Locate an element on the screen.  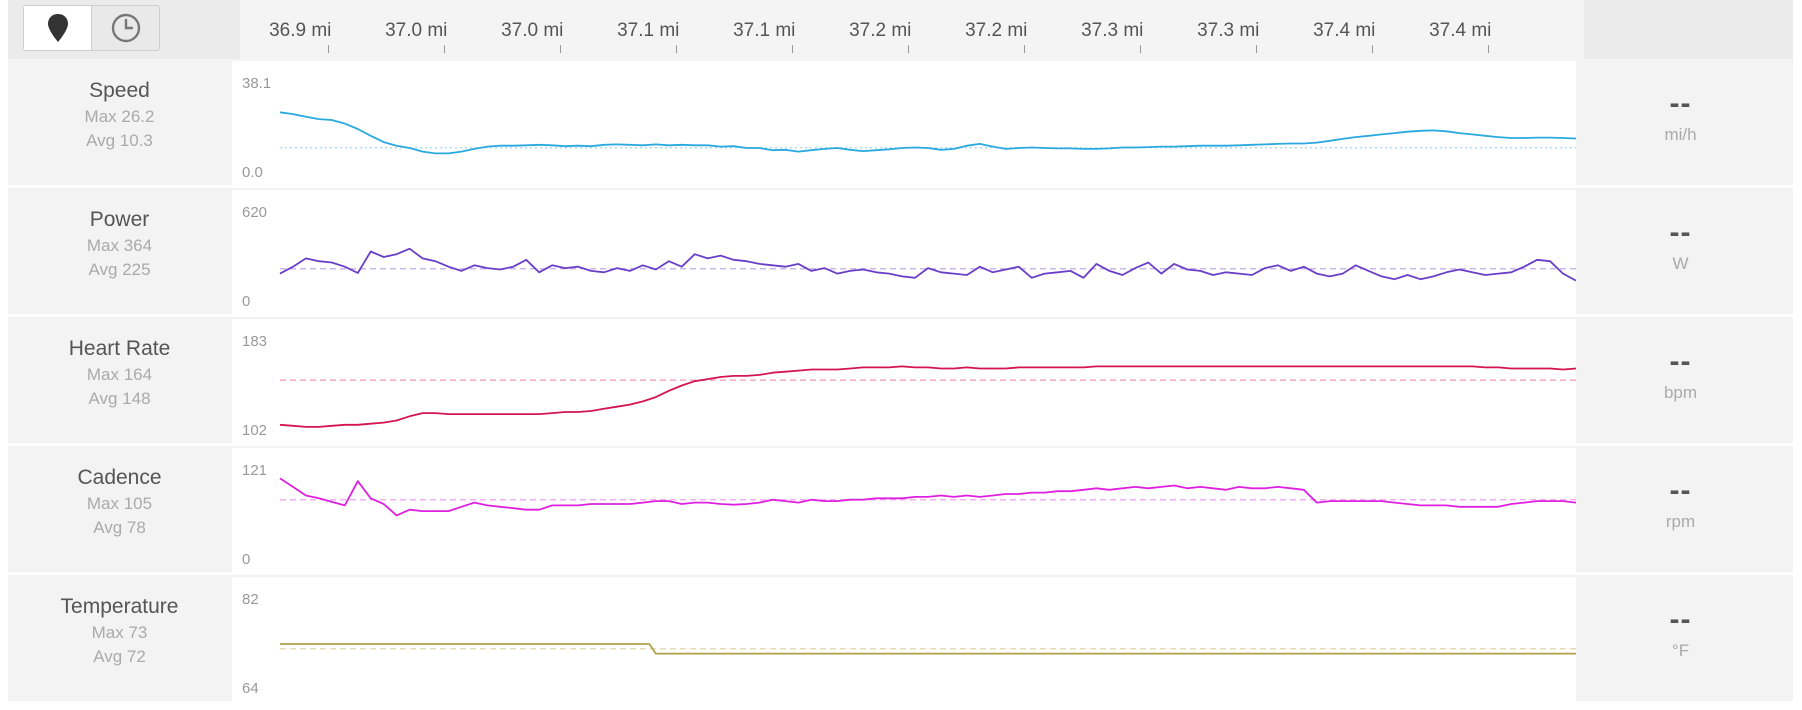
unit-label: W is located at coordinates (1680, 263).